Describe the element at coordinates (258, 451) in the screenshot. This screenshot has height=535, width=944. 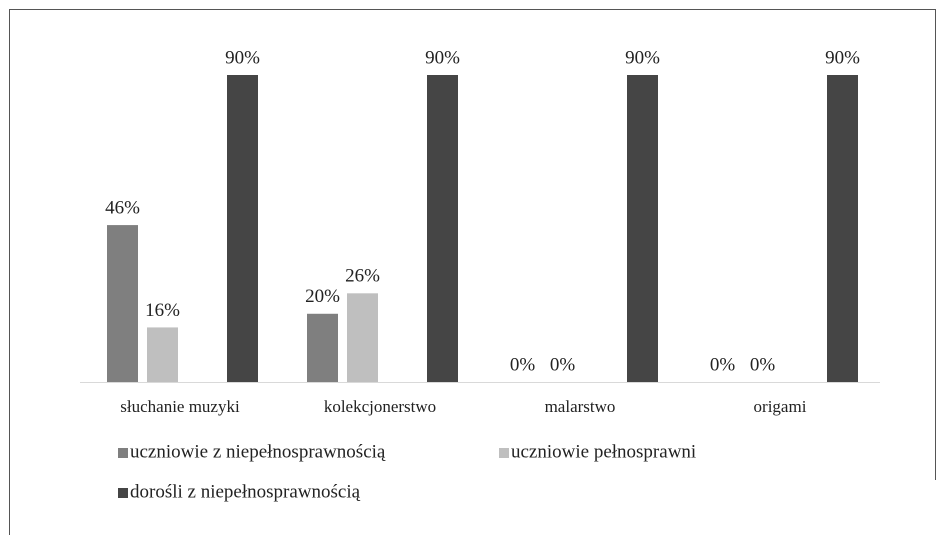
I see `legend-label: uczniowie z niepełnosprawnością` at that location.